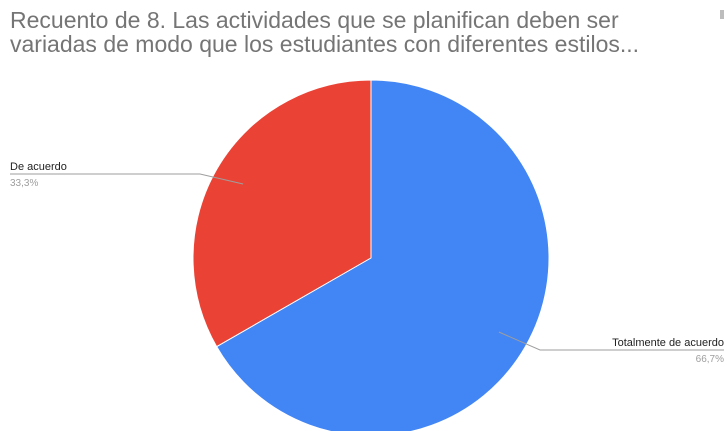  I want to click on corner-mark, so click(722, 14).